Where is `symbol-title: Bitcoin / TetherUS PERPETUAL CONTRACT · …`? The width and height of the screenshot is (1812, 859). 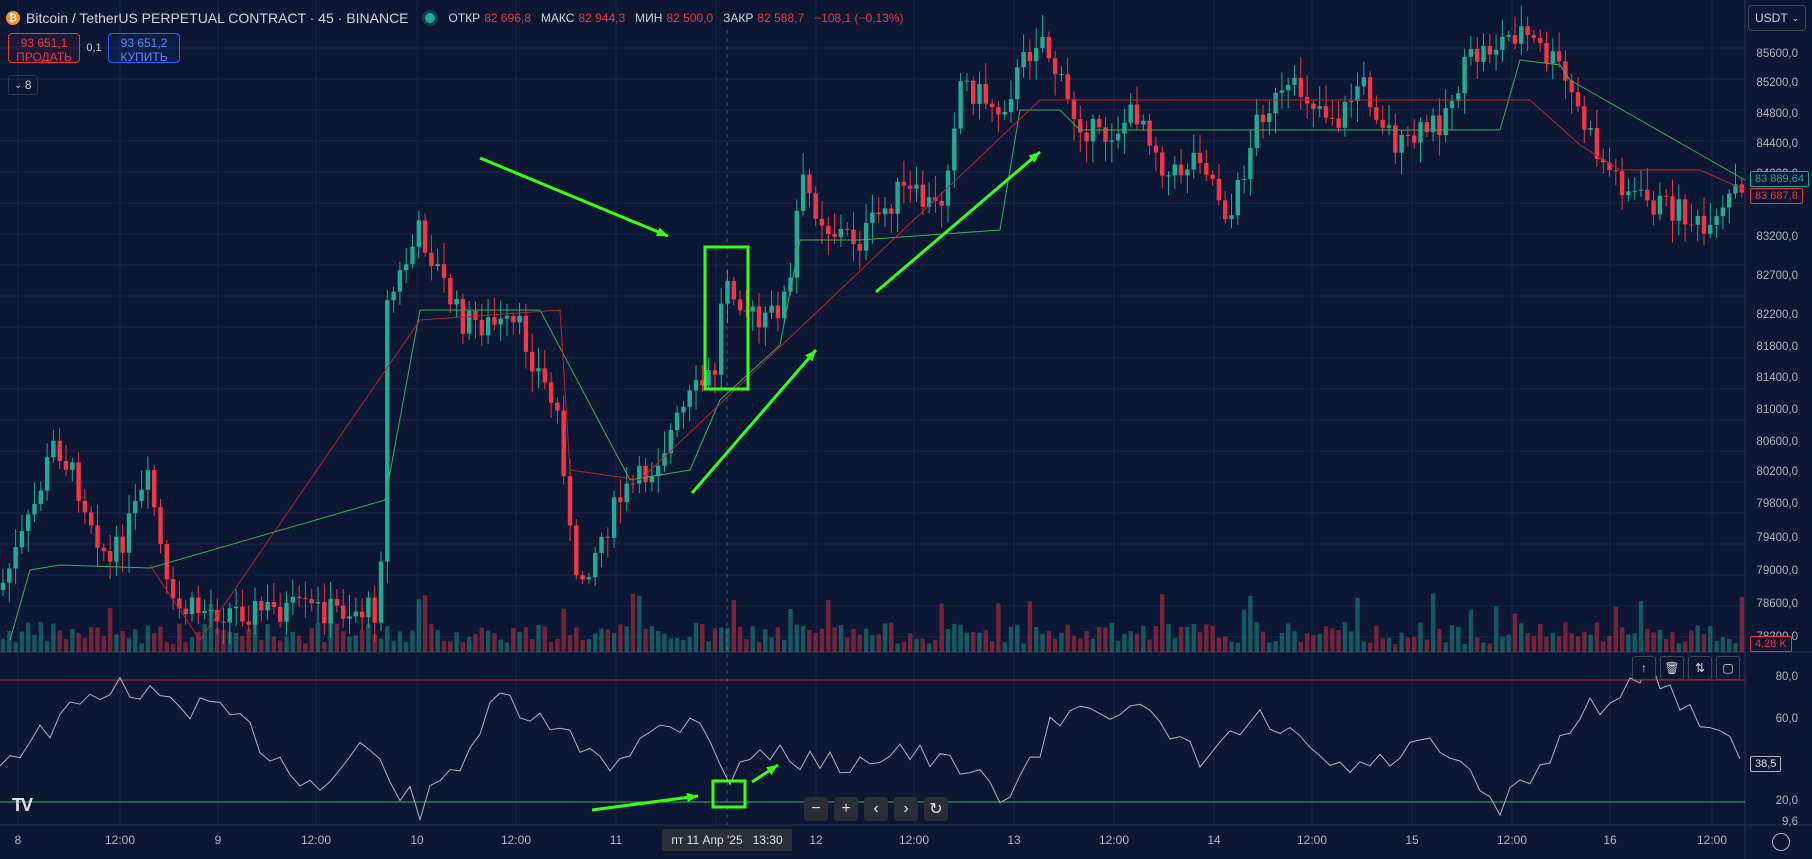
symbol-title: Bitcoin / TetherUS PERPETUAL CONTRACT · … is located at coordinates (217, 18).